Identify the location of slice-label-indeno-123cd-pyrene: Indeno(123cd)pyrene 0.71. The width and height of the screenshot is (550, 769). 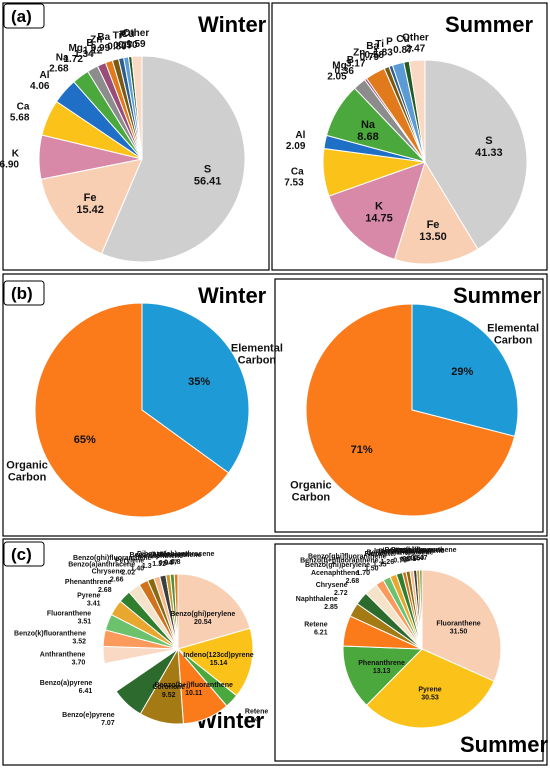
(409, 555).